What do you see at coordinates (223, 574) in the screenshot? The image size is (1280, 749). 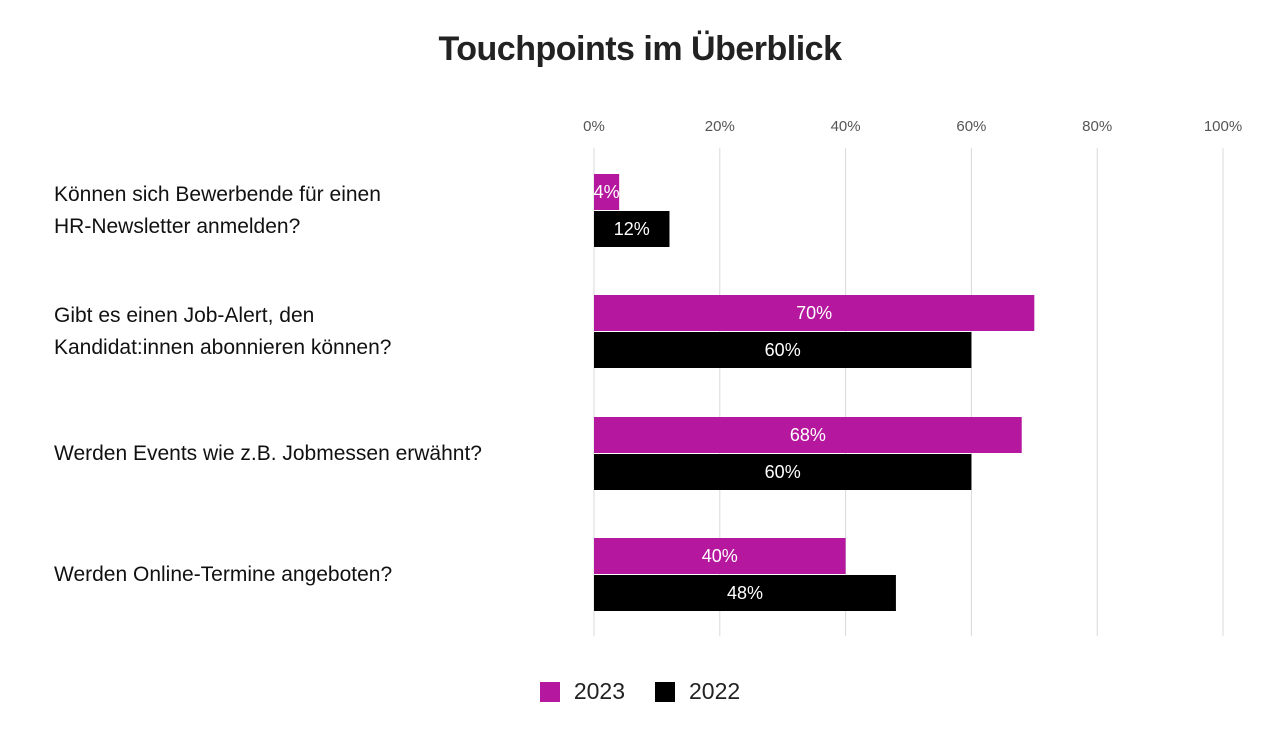 I see `category-label: Werden Online-Termine angeboten?` at bounding box center [223, 574].